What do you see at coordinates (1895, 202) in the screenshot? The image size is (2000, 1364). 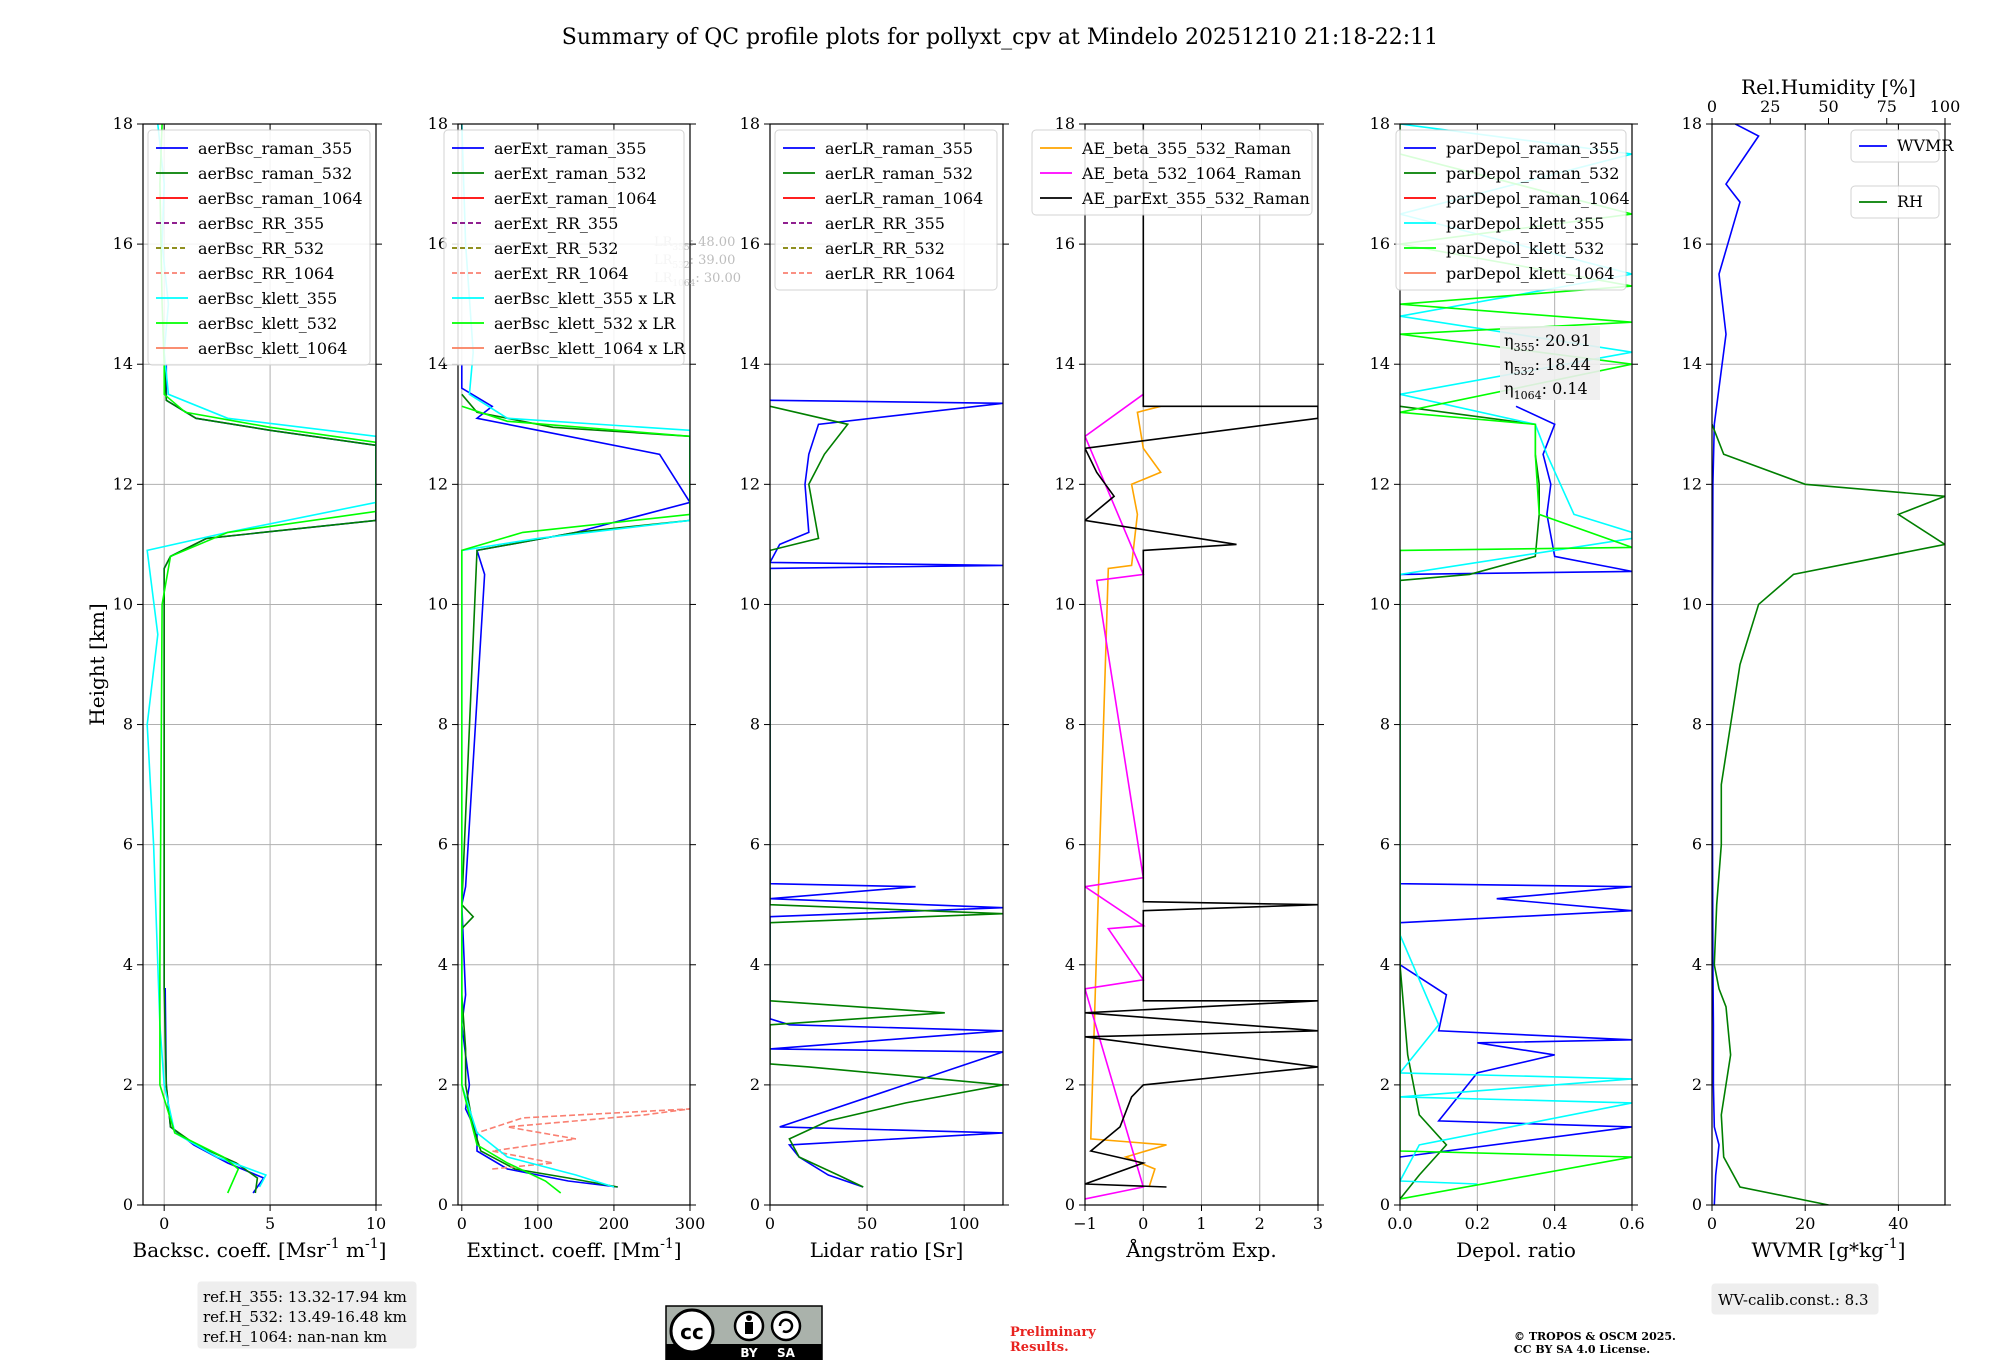 I see `legend-rh: RH` at bounding box center [1895, 202].